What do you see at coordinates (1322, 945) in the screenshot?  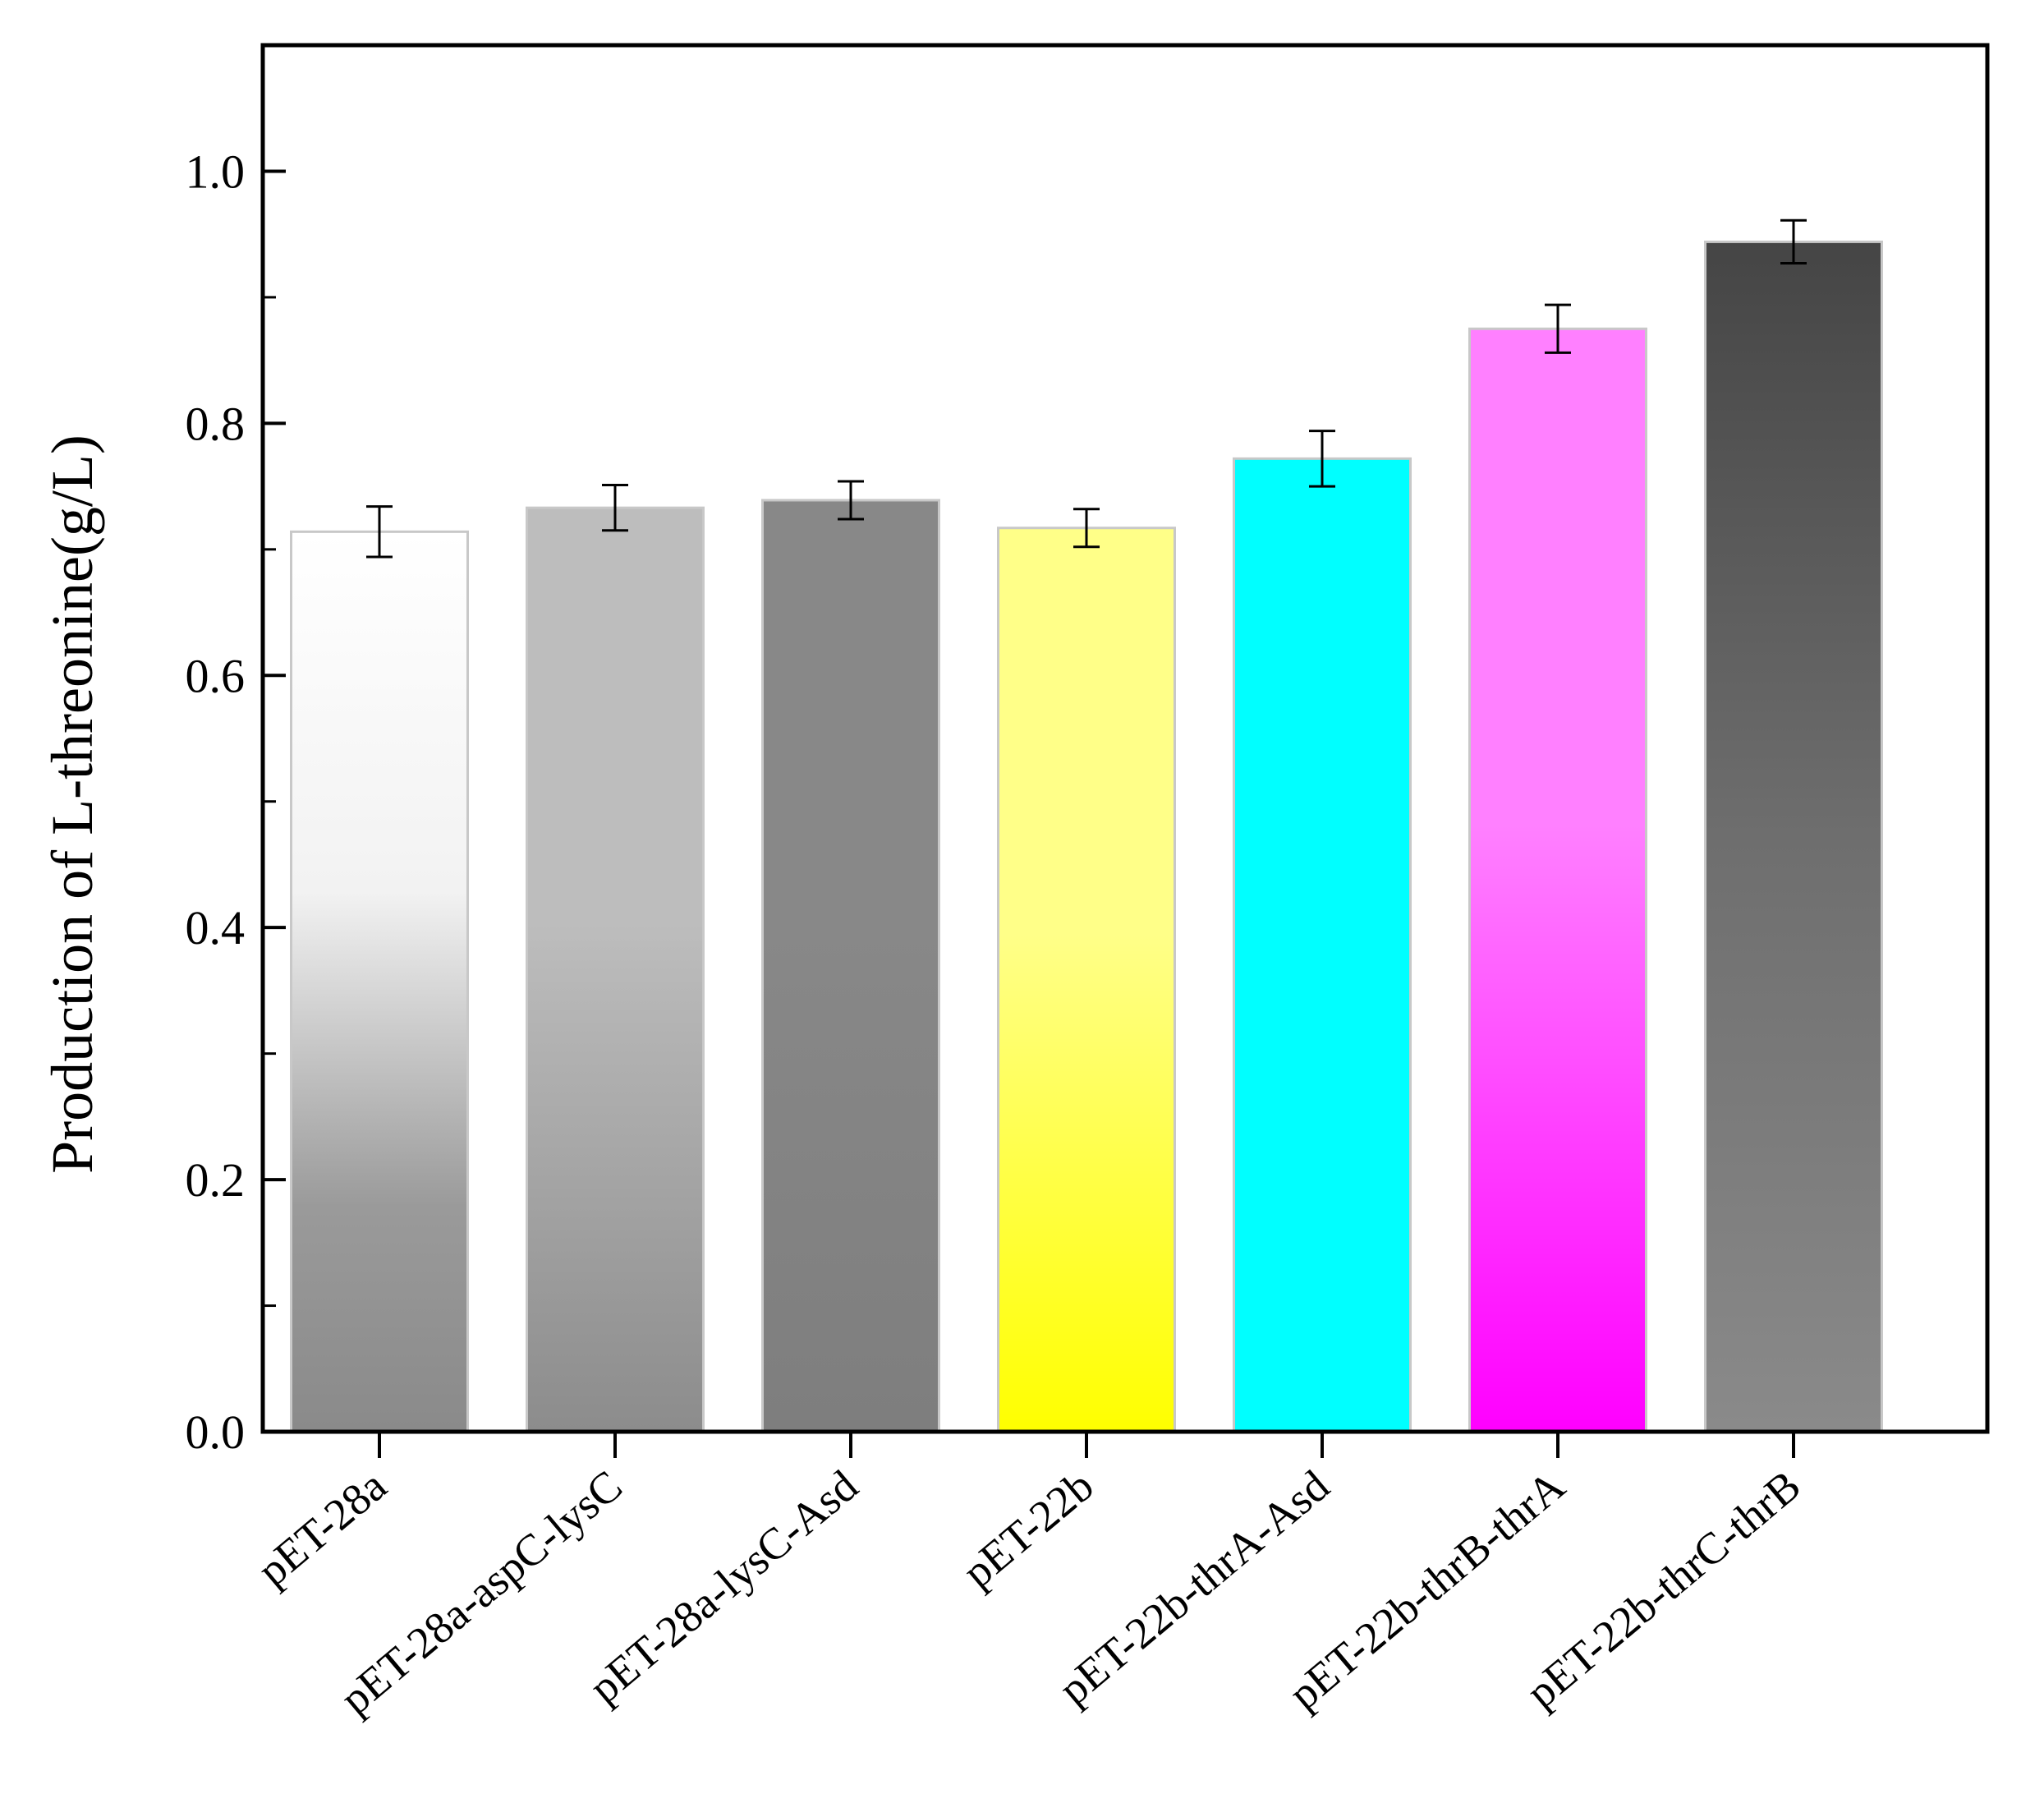 I see `bar-pET-22b-thrA-Asd` at bounding box center [1322, 945].